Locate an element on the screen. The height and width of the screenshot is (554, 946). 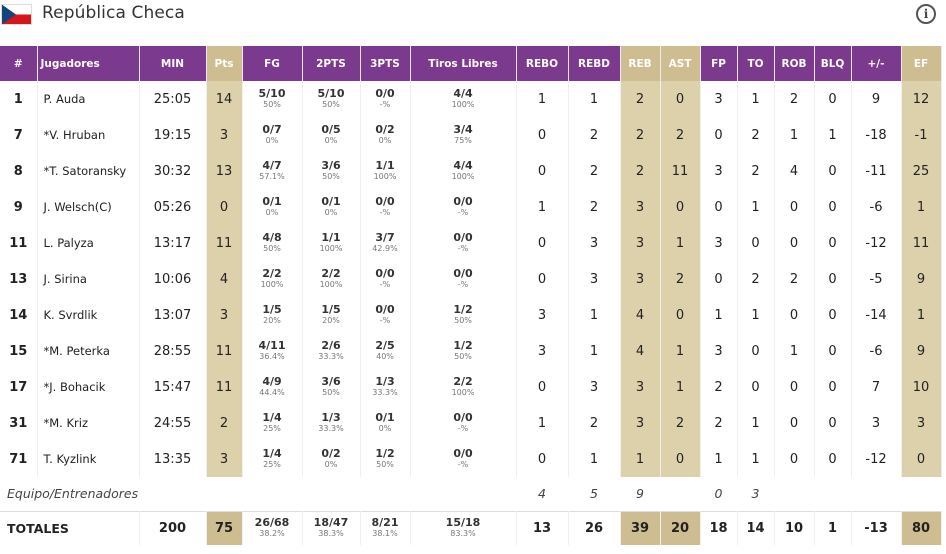
player-pts: 2 is located at coordinates (224, 423).